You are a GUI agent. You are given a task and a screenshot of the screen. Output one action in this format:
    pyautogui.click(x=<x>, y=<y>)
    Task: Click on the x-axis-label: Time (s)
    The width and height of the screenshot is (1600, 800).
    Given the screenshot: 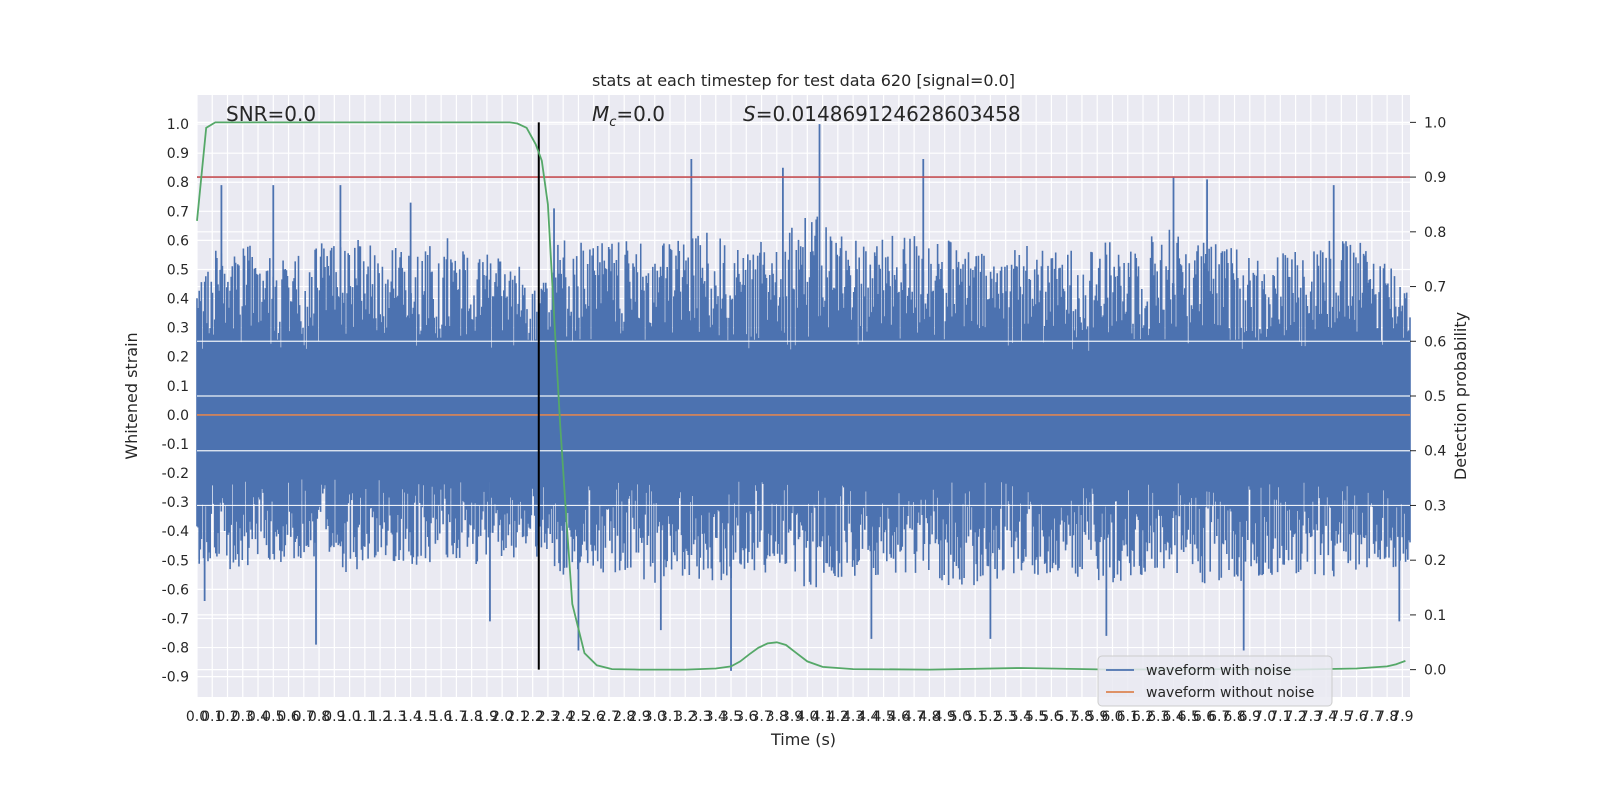 What is the action you would take?
    pyautogui.click(x=803, y=739)
    